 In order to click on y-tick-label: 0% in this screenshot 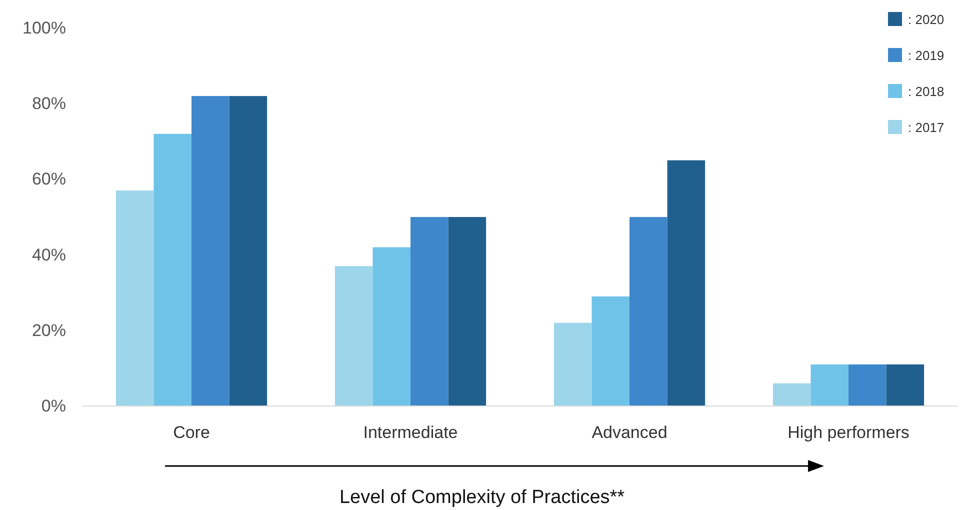, I will do `click(53, 406)`.